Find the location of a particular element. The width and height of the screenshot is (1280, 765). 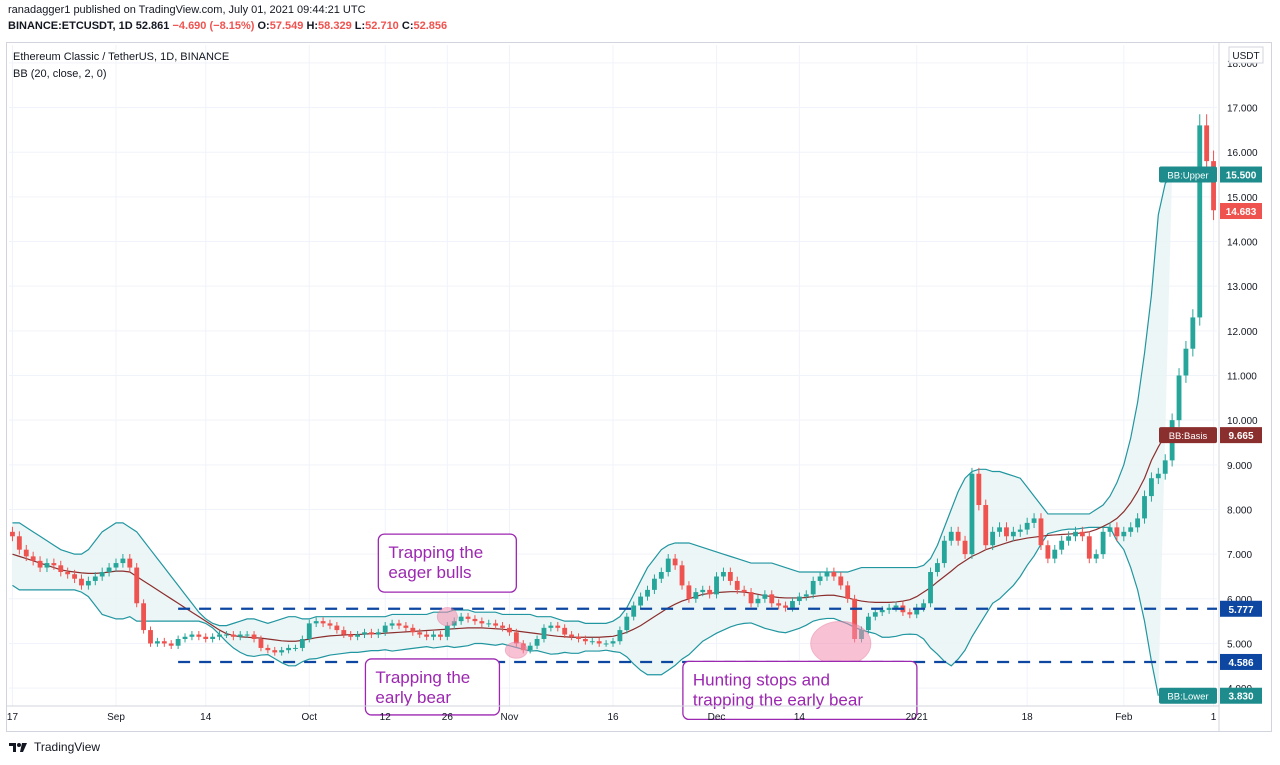

price-label-value: 5.777 is located at coordinates (1240, 610).